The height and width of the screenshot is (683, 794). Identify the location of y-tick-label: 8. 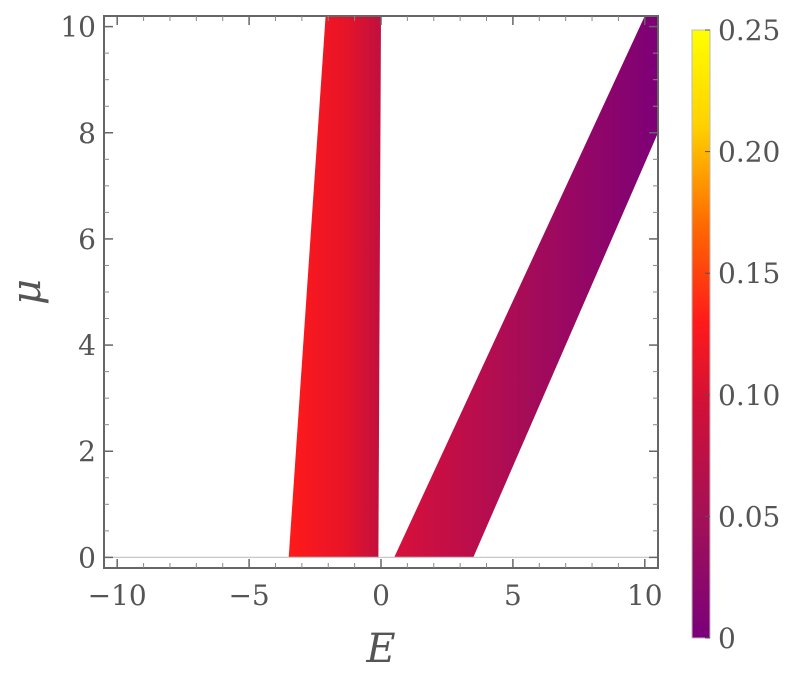
(87, 133).